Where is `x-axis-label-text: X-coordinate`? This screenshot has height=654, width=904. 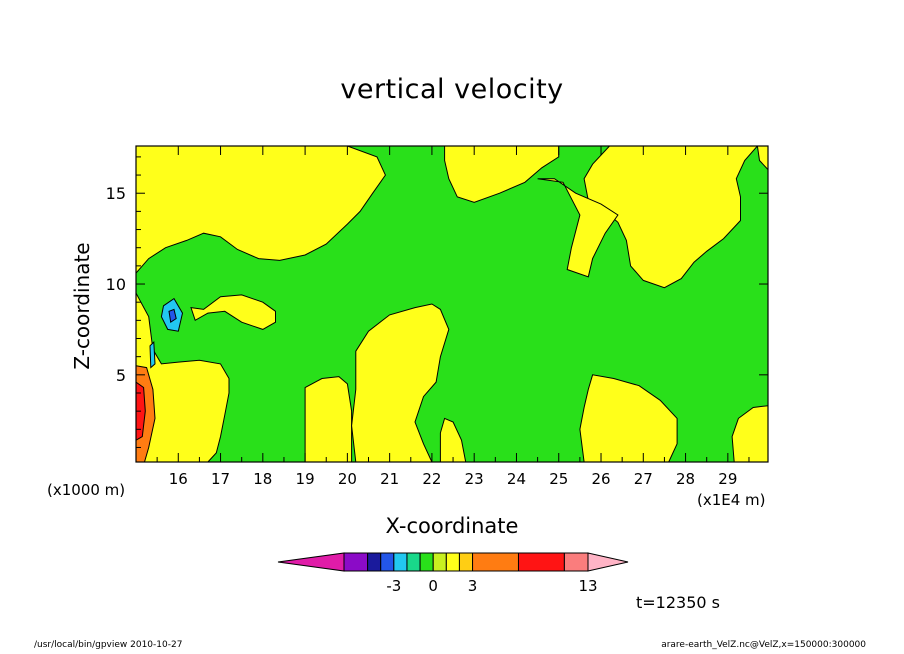
x-axis-label-text: X-coordinate is located at coordinates (452, 526).